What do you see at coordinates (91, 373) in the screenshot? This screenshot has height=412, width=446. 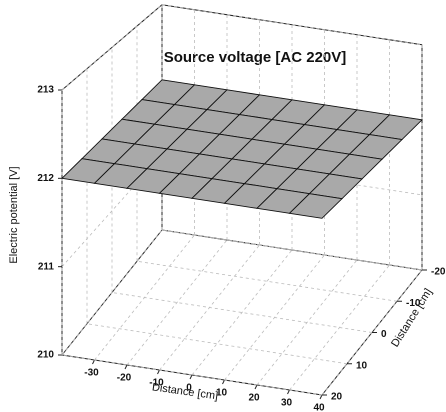 I see `x-tick-label: -30` at bounding box center [91, 373].